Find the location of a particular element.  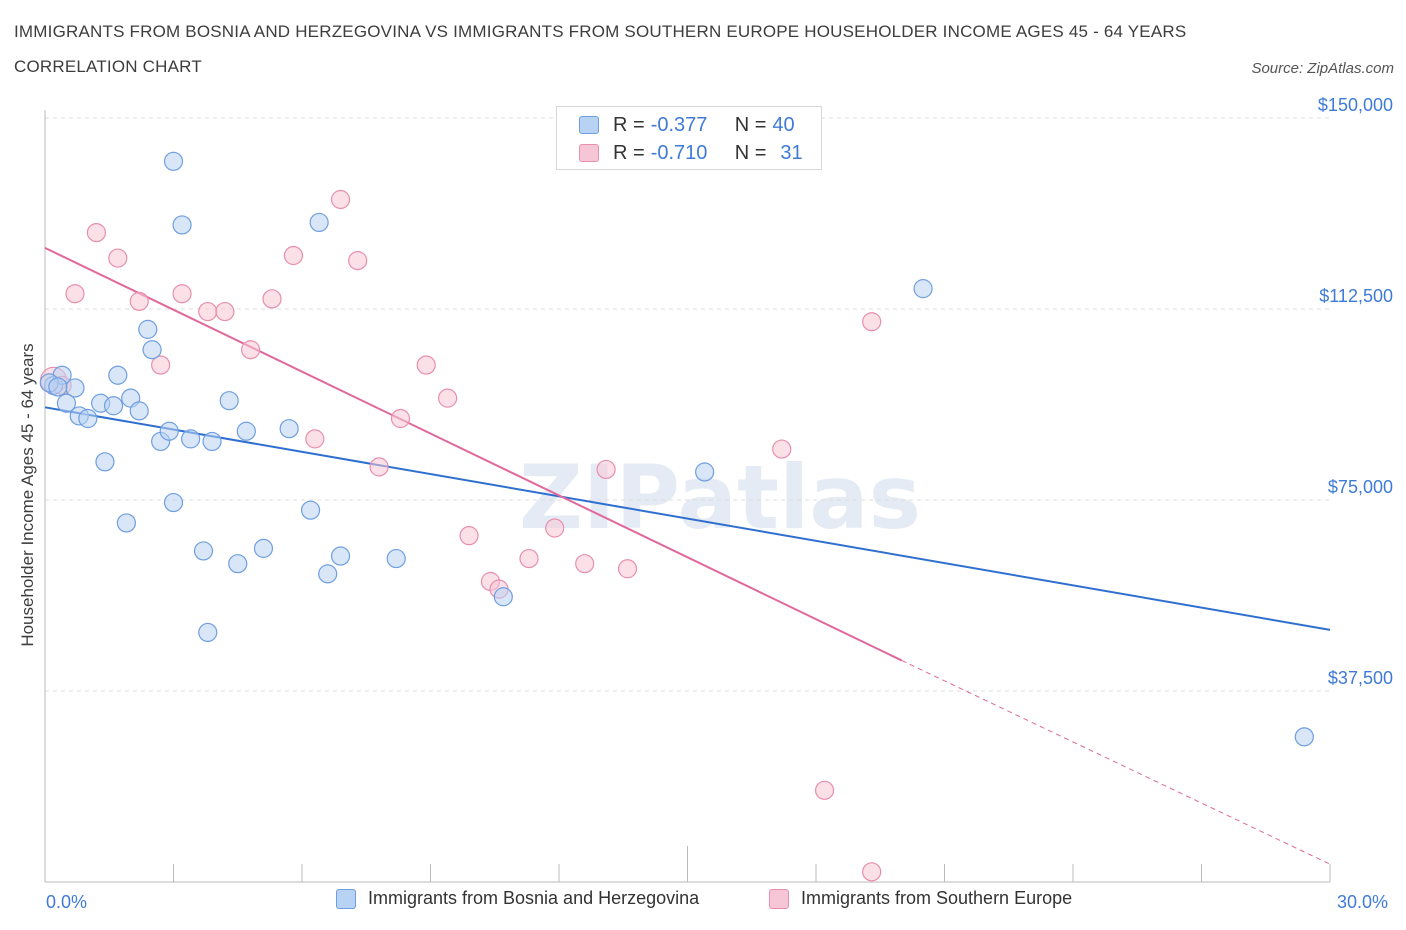

correlation-legend-row-pink: R = -0.710 N = 31 is located at coordinates (691, 153).